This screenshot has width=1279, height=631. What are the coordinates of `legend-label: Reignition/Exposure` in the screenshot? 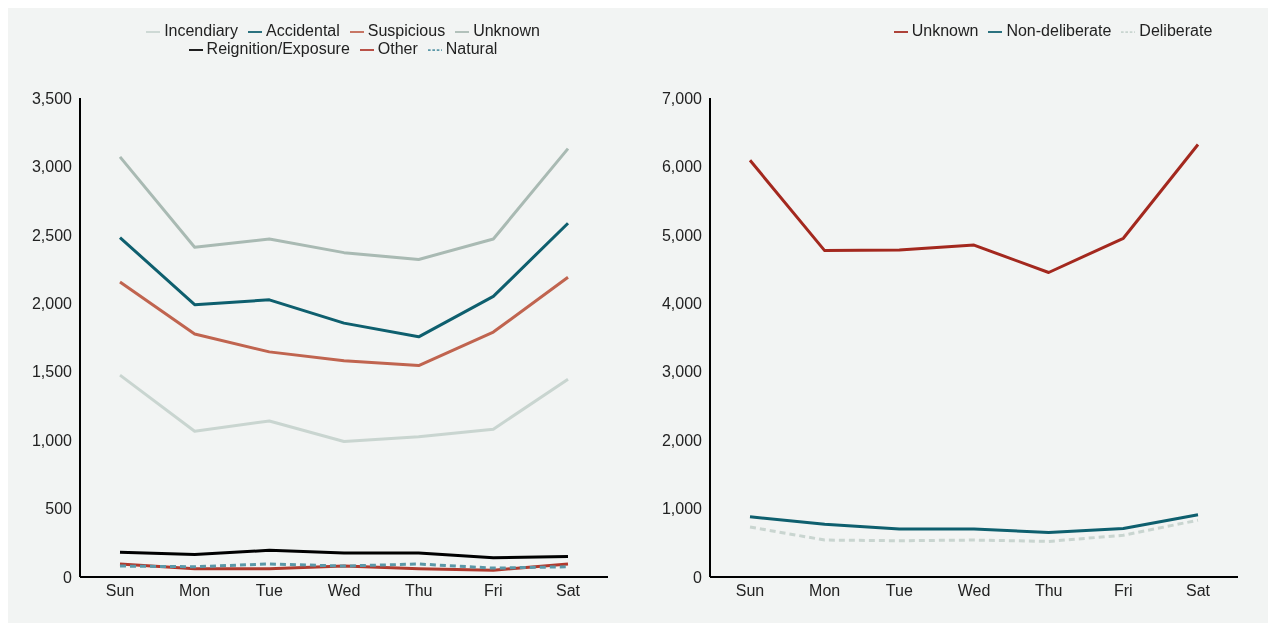 It's located at (278, 48).